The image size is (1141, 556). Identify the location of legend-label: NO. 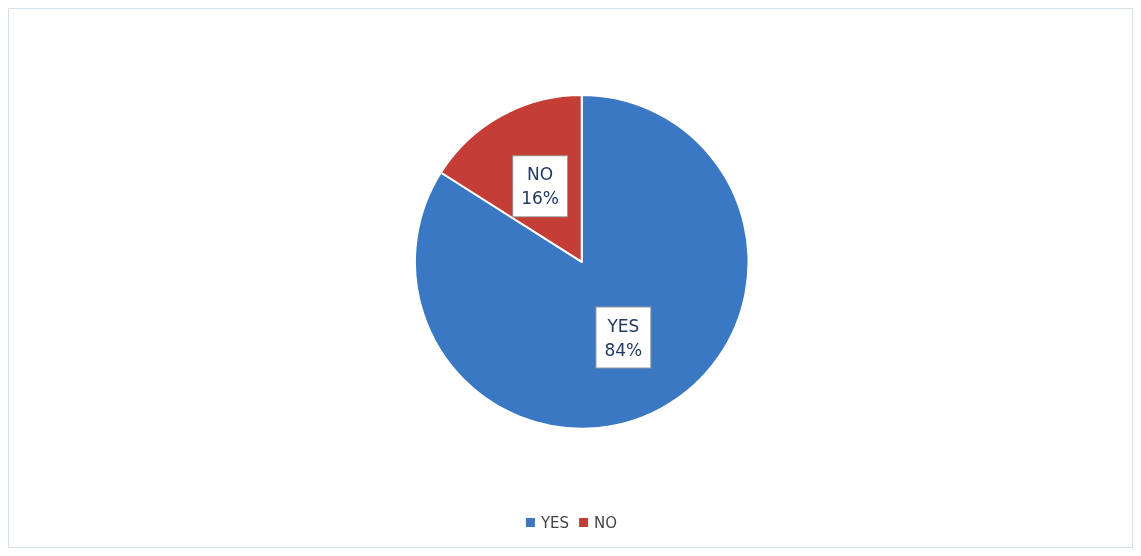
(606, 522).